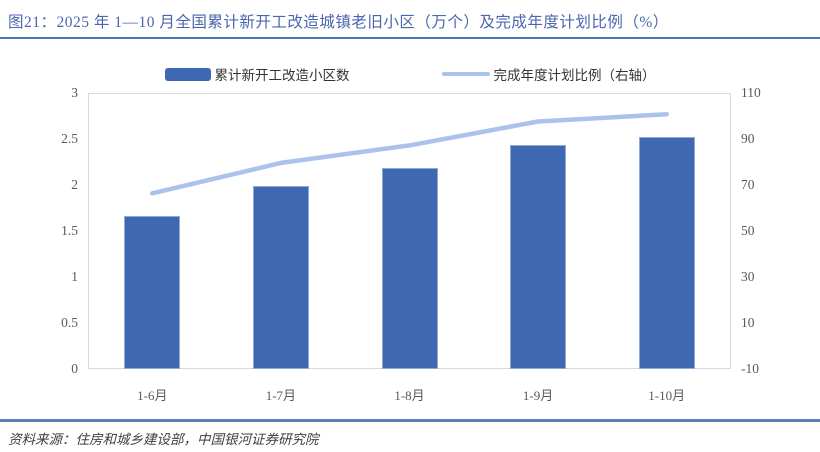 This screenshot has width=820, height=452. What do you see at coordinates (74, 184) in the screenshot?
I see `y-axis-tick-left: 2` at bounding box center [74, 184].